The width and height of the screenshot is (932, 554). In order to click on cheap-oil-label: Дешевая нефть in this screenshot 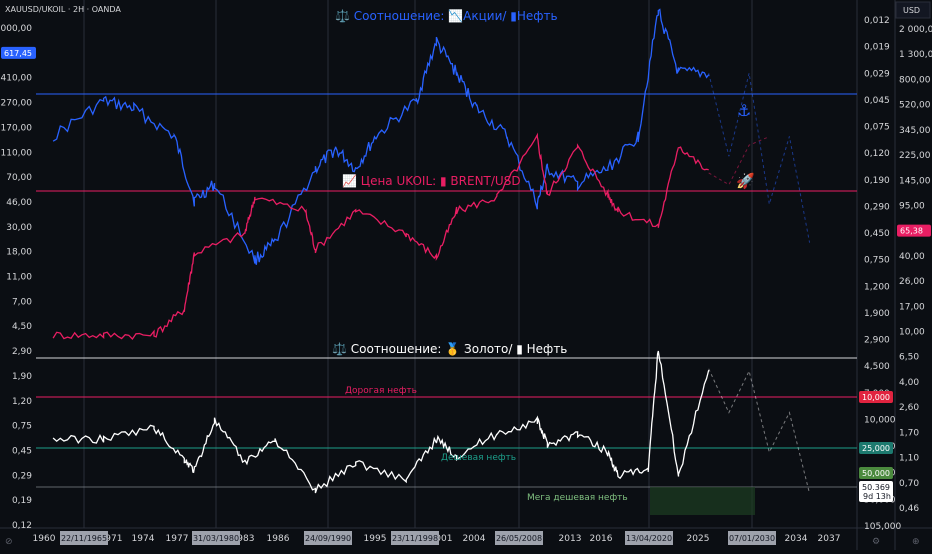, I will do `click(478, 458)`.